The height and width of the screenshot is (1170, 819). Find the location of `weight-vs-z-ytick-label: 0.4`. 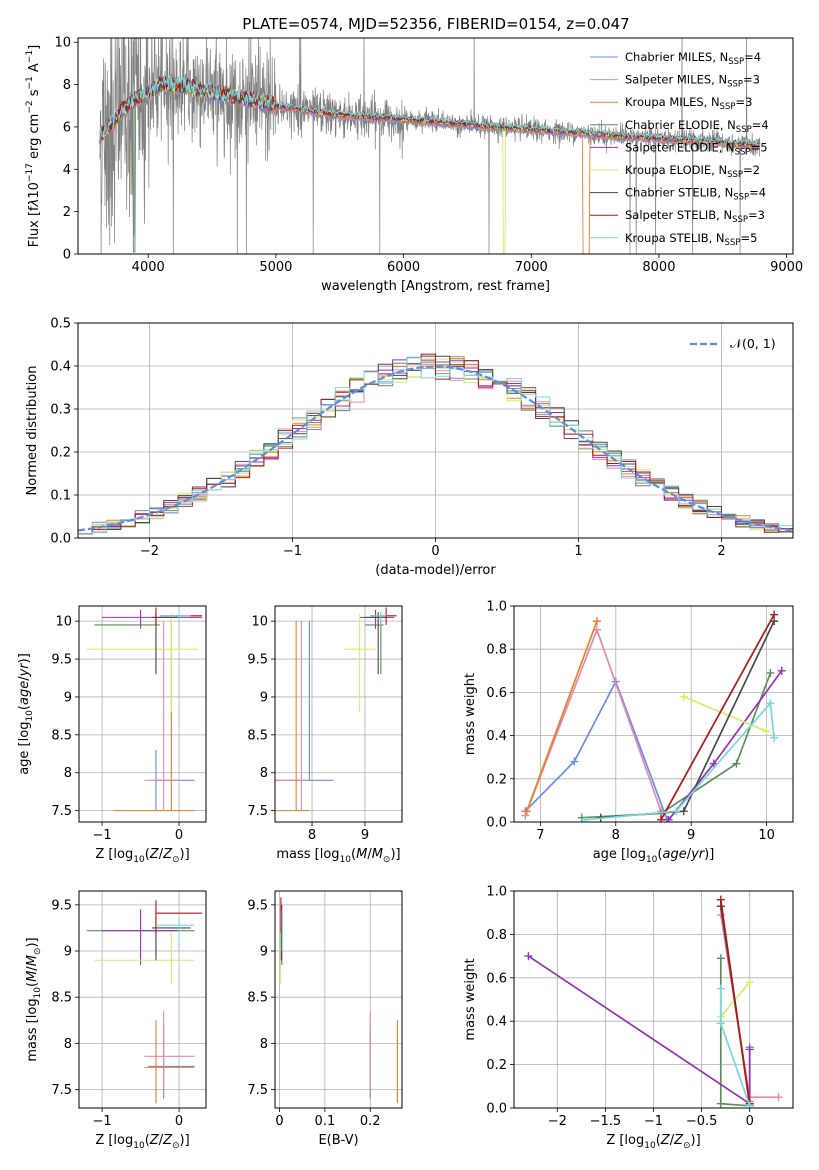

weight-vs-z-ytick-label: 0.4 is located at coordinates (496, 1022).